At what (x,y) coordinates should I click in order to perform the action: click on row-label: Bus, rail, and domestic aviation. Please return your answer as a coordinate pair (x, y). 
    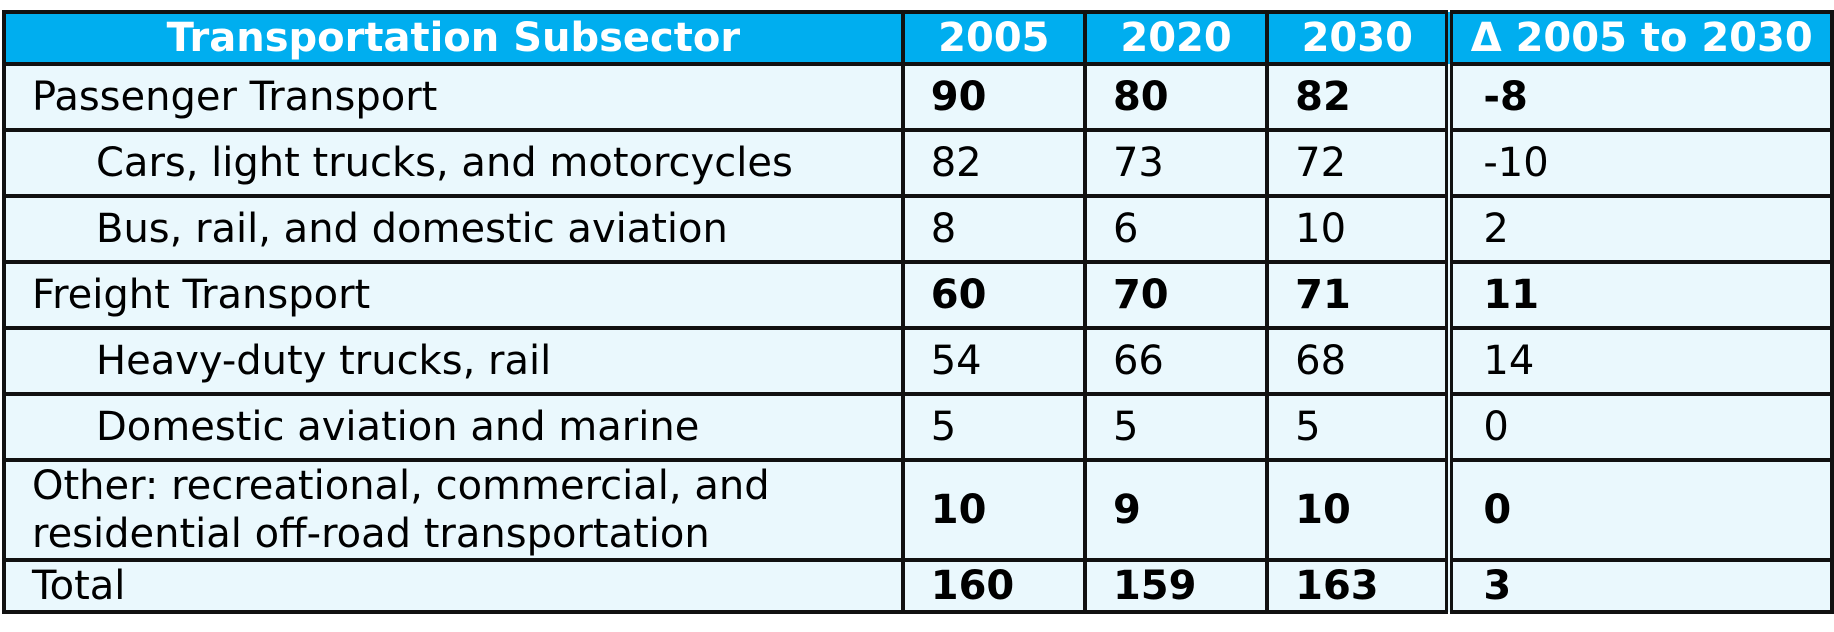
    Looking at the image, I should click on (453, 229).